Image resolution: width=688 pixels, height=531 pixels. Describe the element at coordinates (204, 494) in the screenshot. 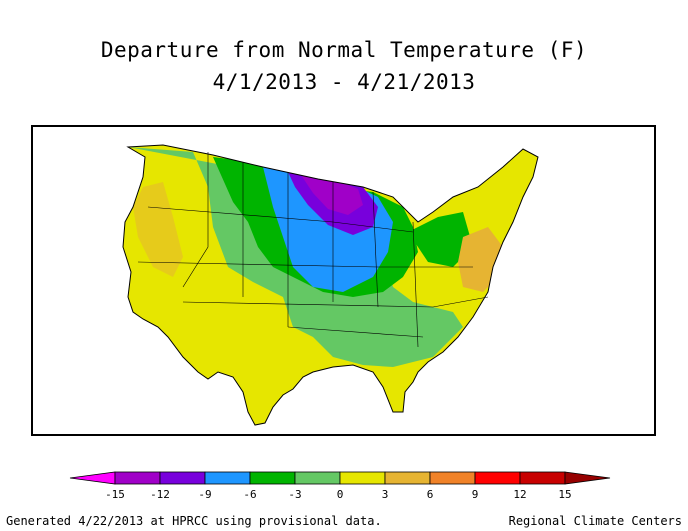

I see `legend-tick-label: -9` at that location.